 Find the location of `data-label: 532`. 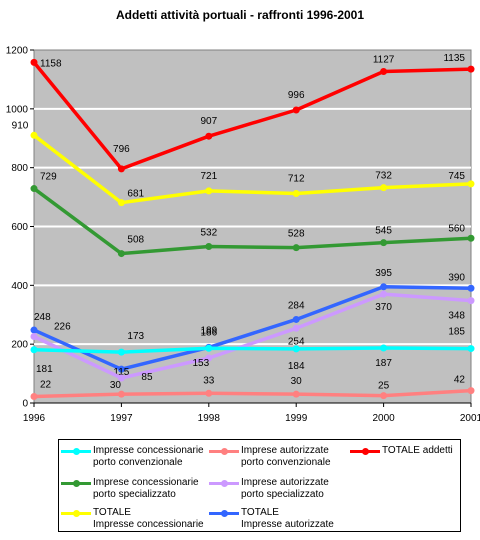

data-label: 532 is located at coordinates (208, 233).